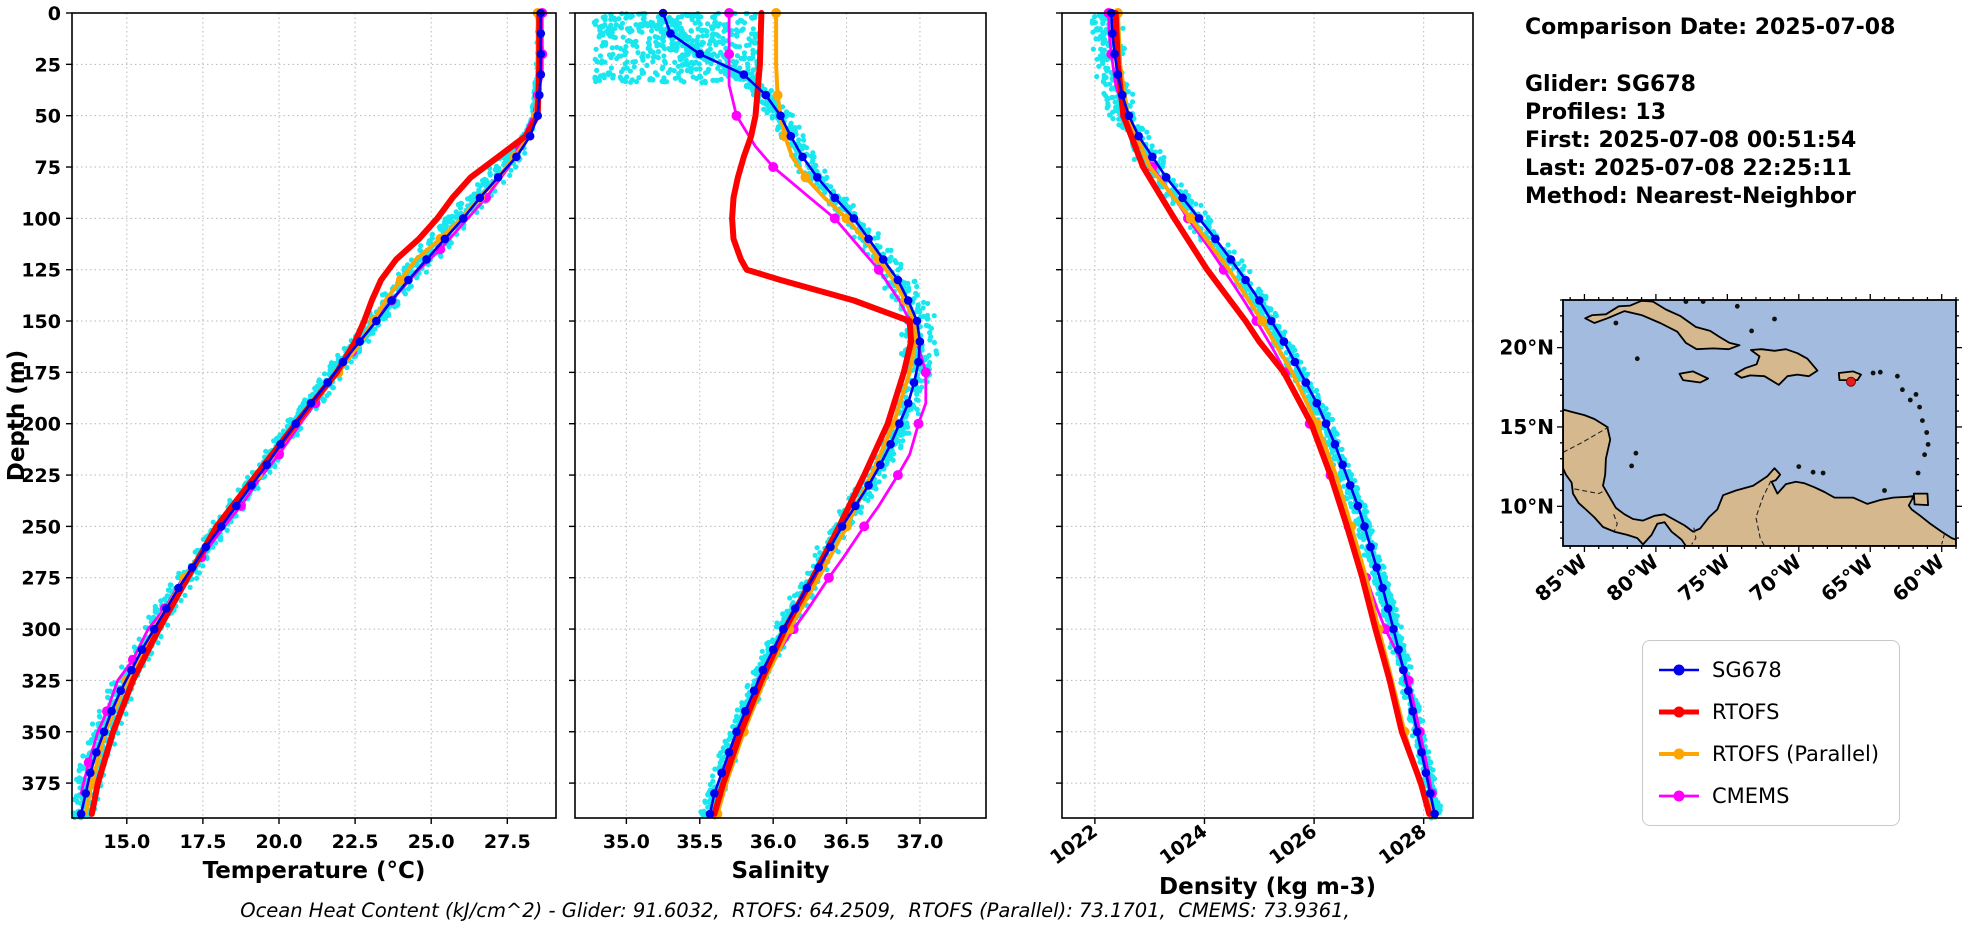  I want to click on last-profile-time-text: Last: 2025-07-08 22:25:11, so click(1688, 168).